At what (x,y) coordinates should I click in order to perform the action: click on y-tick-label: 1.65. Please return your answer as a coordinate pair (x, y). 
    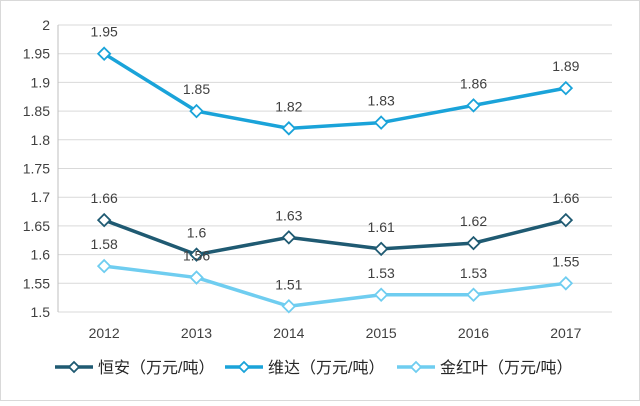
    Looking at the image, I should click on (36, 226).